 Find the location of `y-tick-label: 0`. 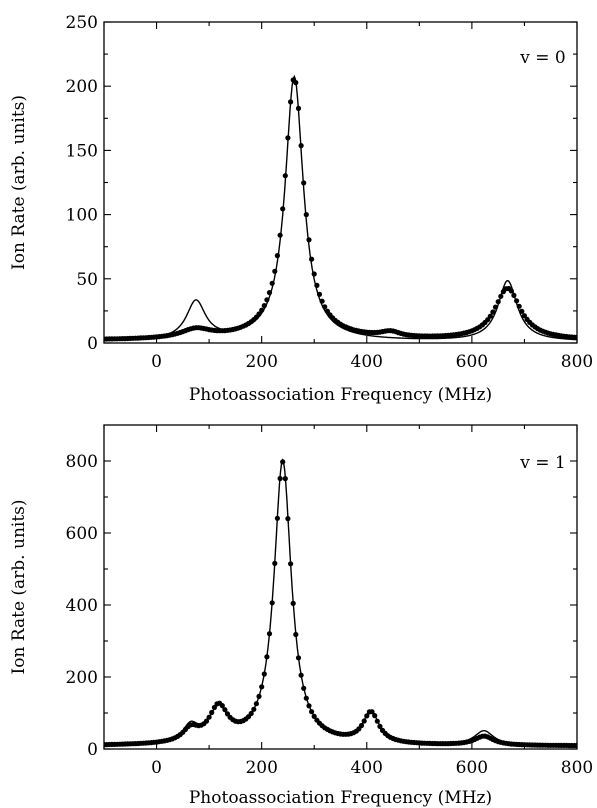

y-tick-label: 0 is located at coordinates (92, 750).